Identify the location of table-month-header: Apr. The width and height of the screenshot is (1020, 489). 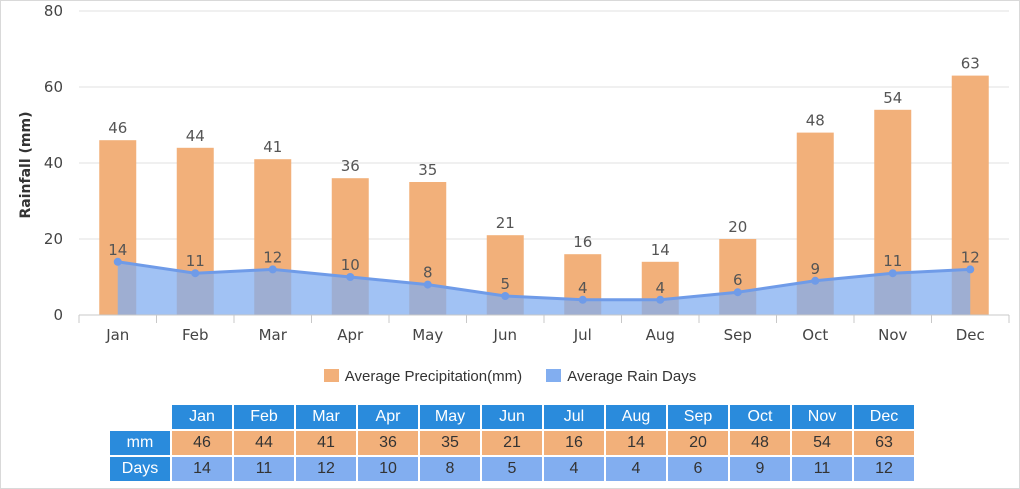
(388, 417).